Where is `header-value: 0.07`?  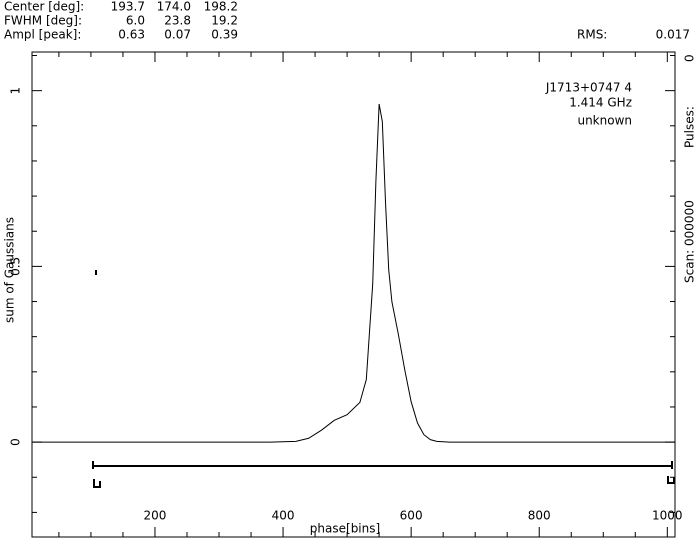
header-value: 0.07 is located at coordinates (177, 35).